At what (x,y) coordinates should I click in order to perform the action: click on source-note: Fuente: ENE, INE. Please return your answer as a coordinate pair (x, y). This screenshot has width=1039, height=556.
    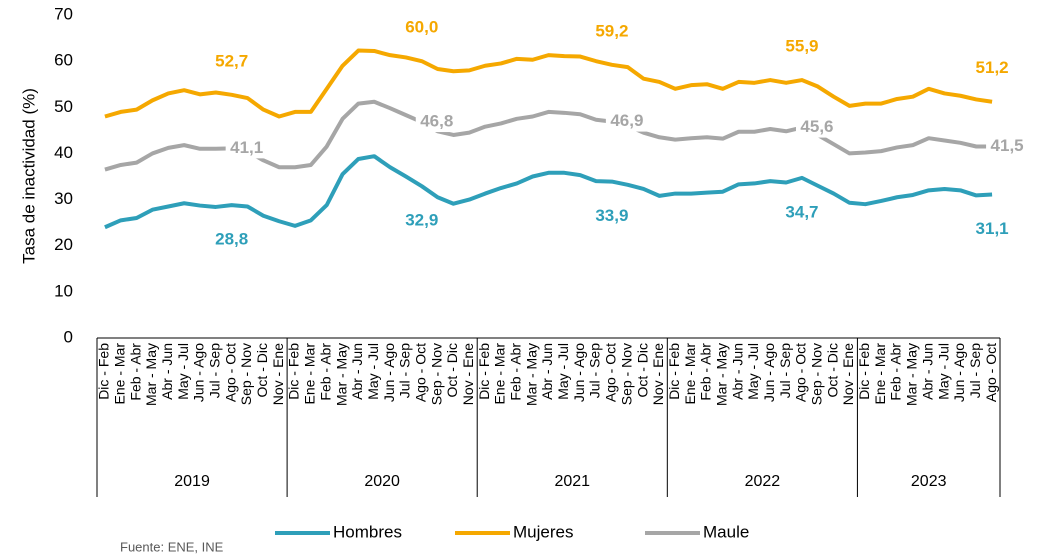
    Looking at the image, I should click on (172, 546).